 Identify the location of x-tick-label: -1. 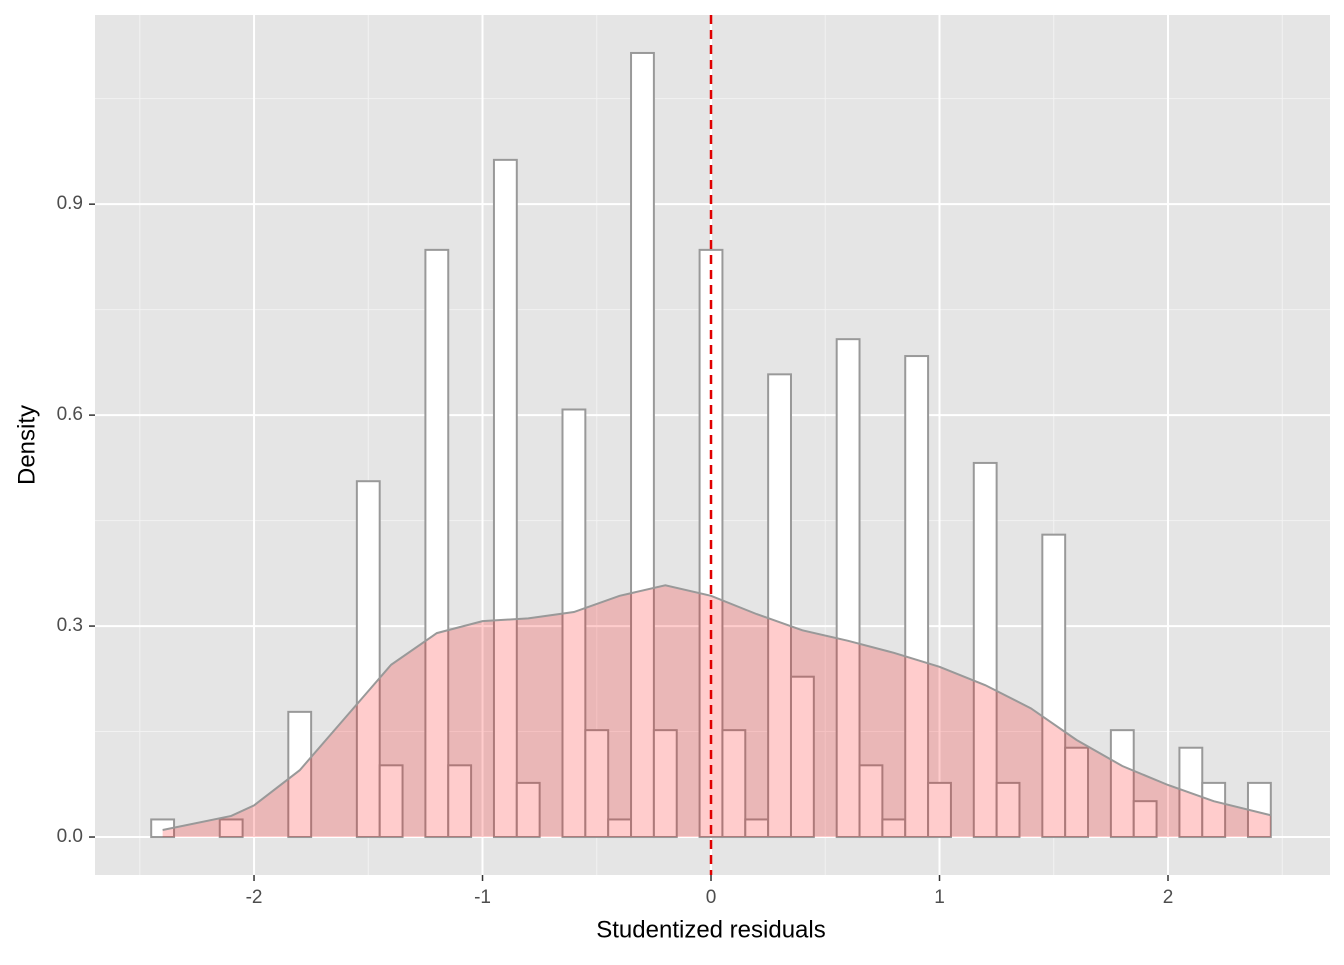
(482, 897).